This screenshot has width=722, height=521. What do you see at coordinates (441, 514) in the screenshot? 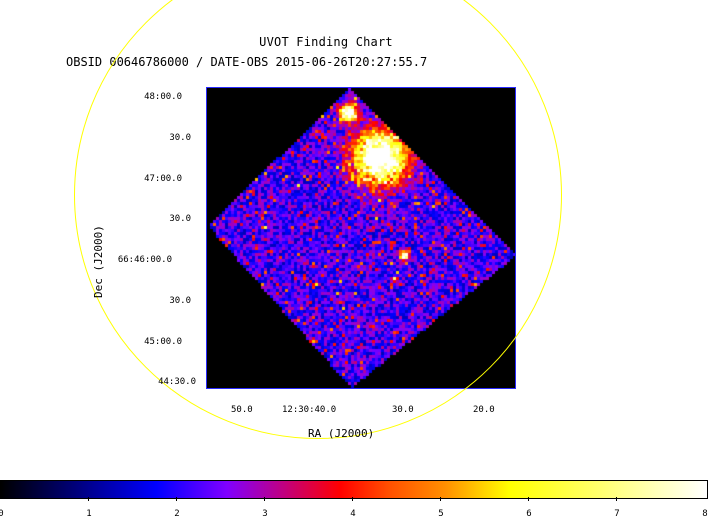
I see `colorbar-tick-label: 5` at bounding box center [441, 514].